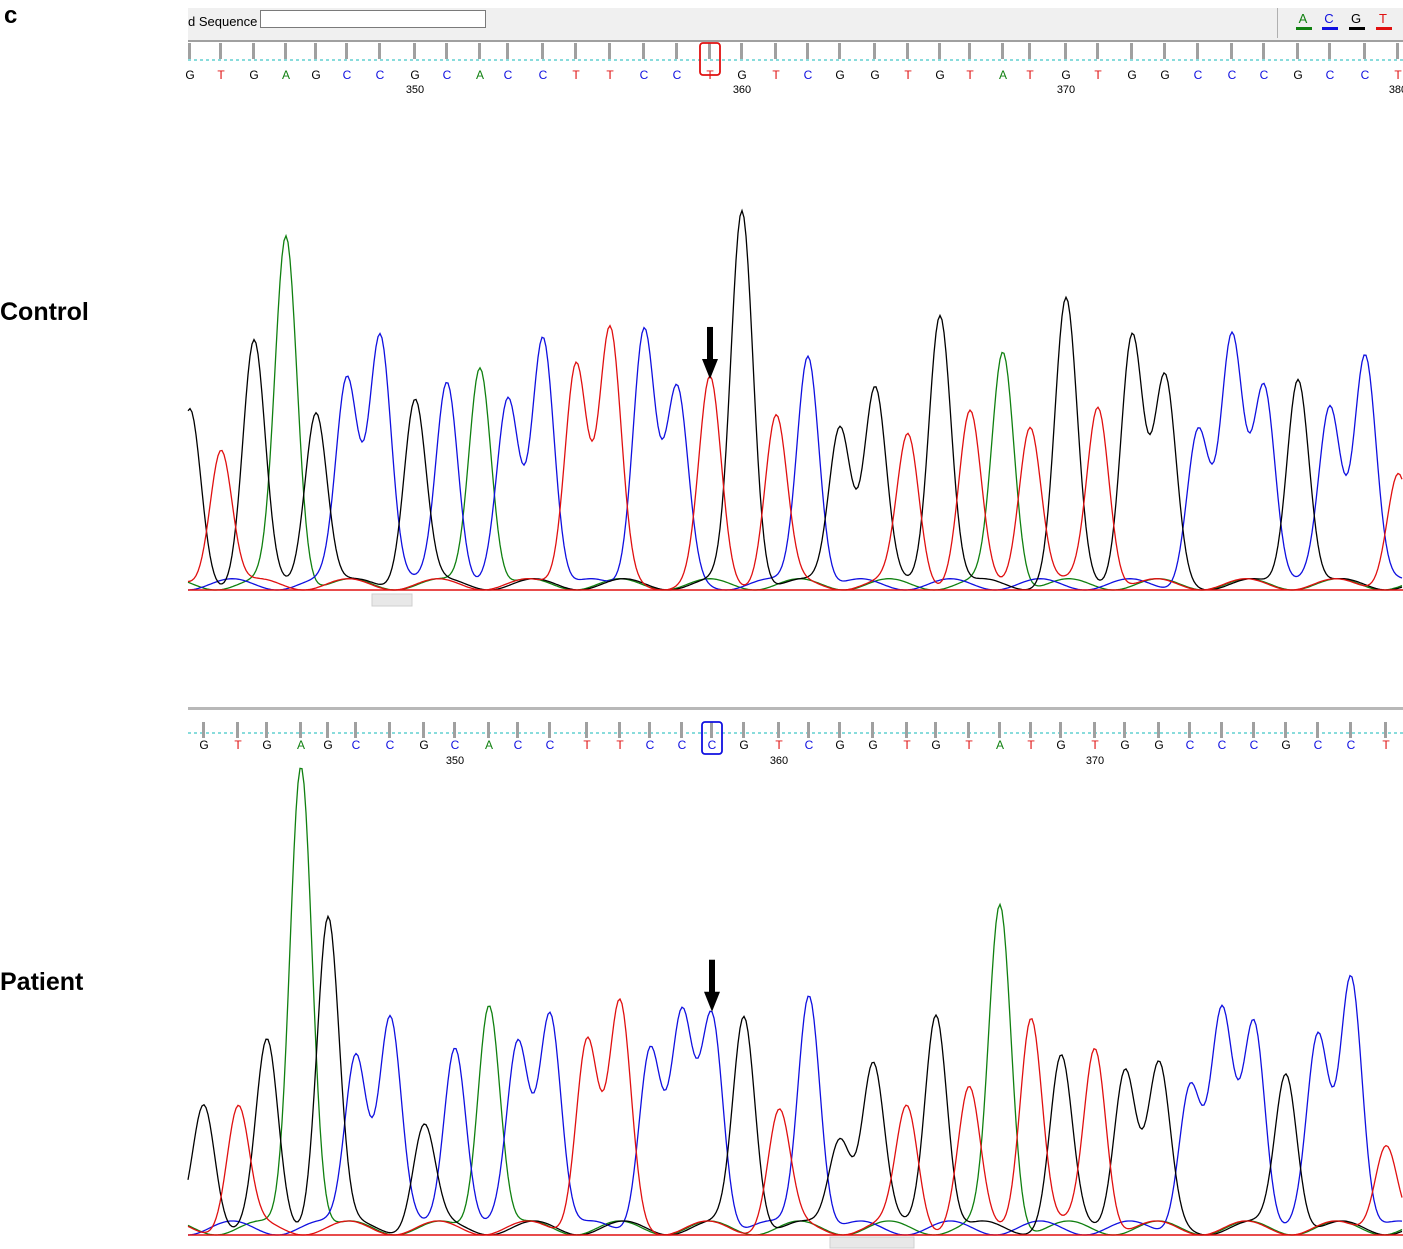 This screenshot has height=1249, width=1403. I want to click on control-scrollbar-thumb, so click(392, 600).